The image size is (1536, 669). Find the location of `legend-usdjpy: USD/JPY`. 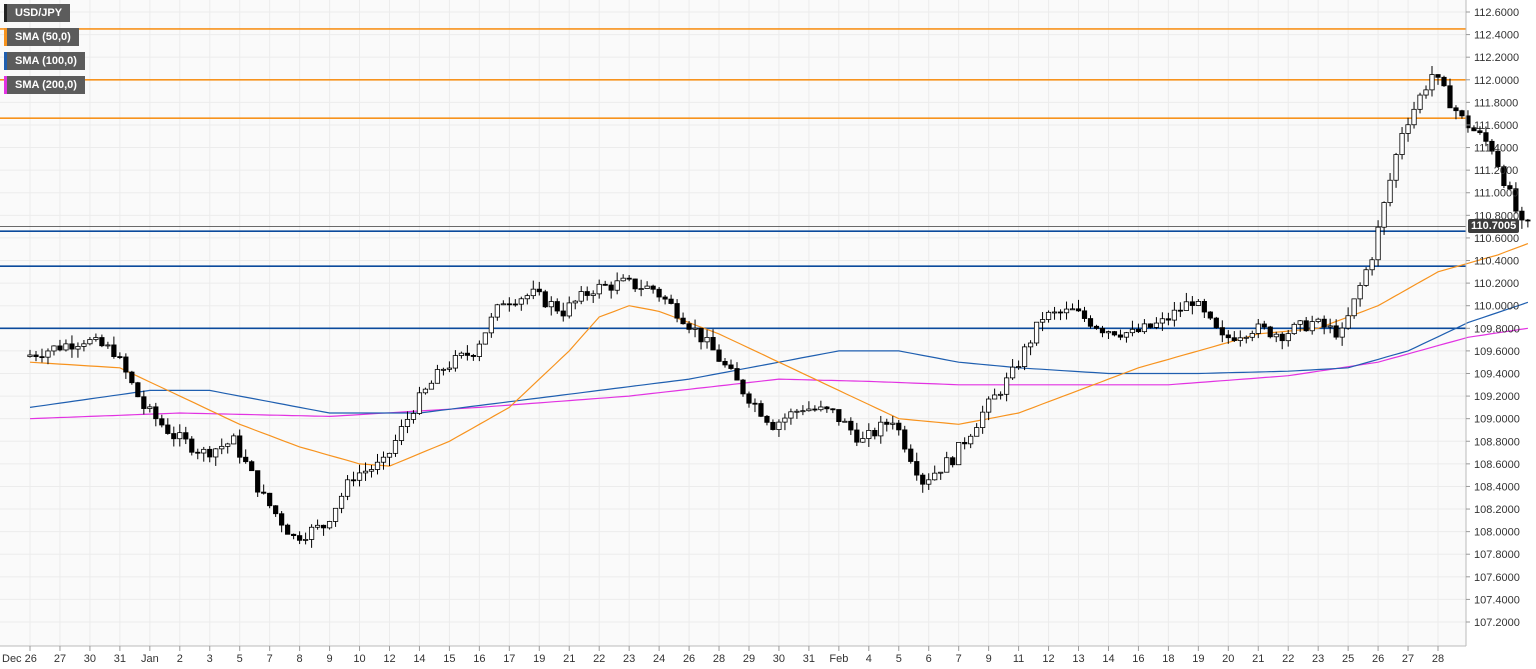

legend-usdjpy: USD/JPY is located at coordinates (37, 13).